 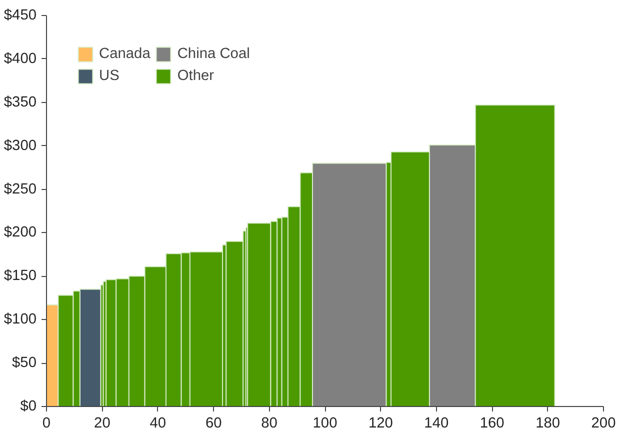 What do you see at coordinates (20, 102) in the screenshot?
I see `y-tick-label: $350` at bounding box center [20, 102].